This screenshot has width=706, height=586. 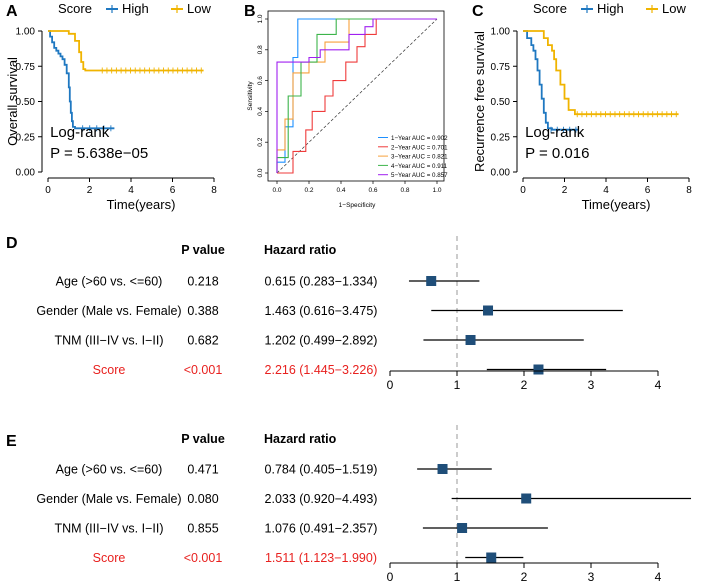 I want to click on row-pvalue: 0.682, so click(x=202, y=341).